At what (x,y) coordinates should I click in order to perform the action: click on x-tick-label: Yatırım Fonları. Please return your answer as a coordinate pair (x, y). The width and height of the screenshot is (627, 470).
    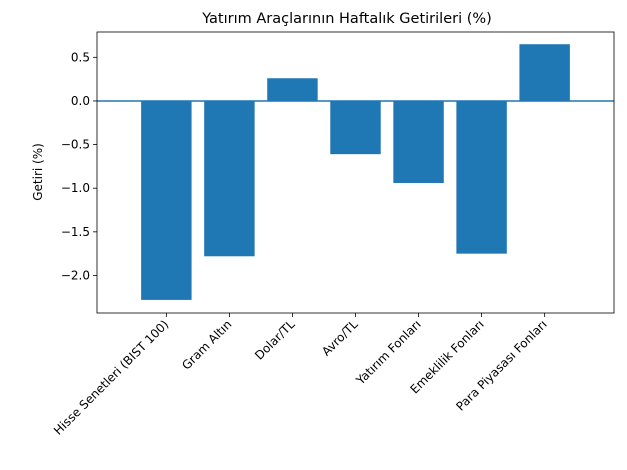
    Looking at the image, I should click on (388, 352).